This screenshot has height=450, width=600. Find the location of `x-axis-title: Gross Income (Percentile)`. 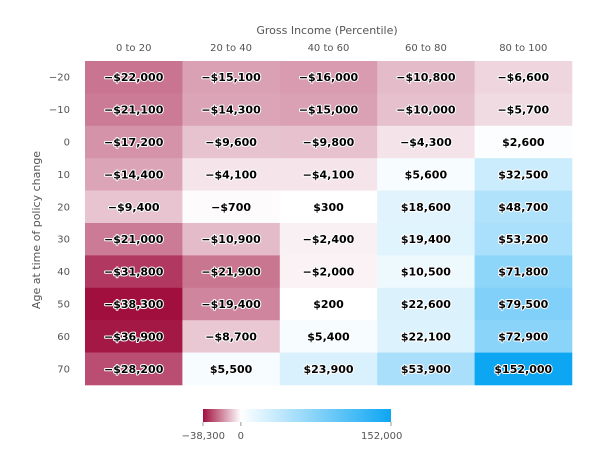

x-axis-title: Gross Income (Percentile) is located at coordinates (326, 30).